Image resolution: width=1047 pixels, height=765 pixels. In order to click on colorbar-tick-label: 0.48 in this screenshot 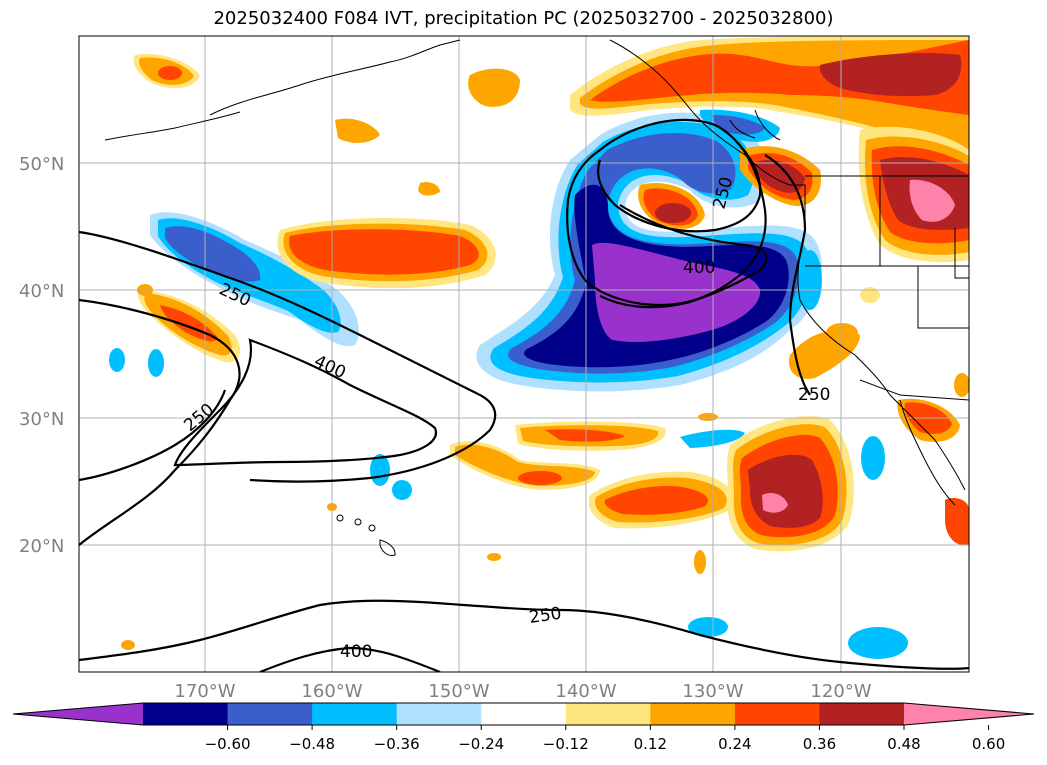, I will do `click(903, 744)`.